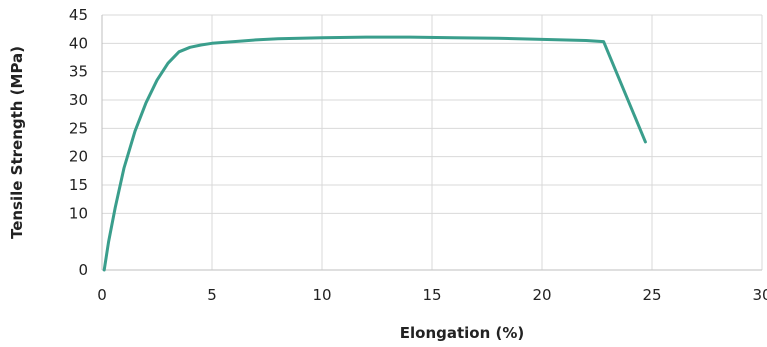 The width and height of the screenshot is (767, 347). What do you see at coordinates (212, 295) in the screenshot?
I see `x-tick-label: 5` at bounding box center [212, 295].